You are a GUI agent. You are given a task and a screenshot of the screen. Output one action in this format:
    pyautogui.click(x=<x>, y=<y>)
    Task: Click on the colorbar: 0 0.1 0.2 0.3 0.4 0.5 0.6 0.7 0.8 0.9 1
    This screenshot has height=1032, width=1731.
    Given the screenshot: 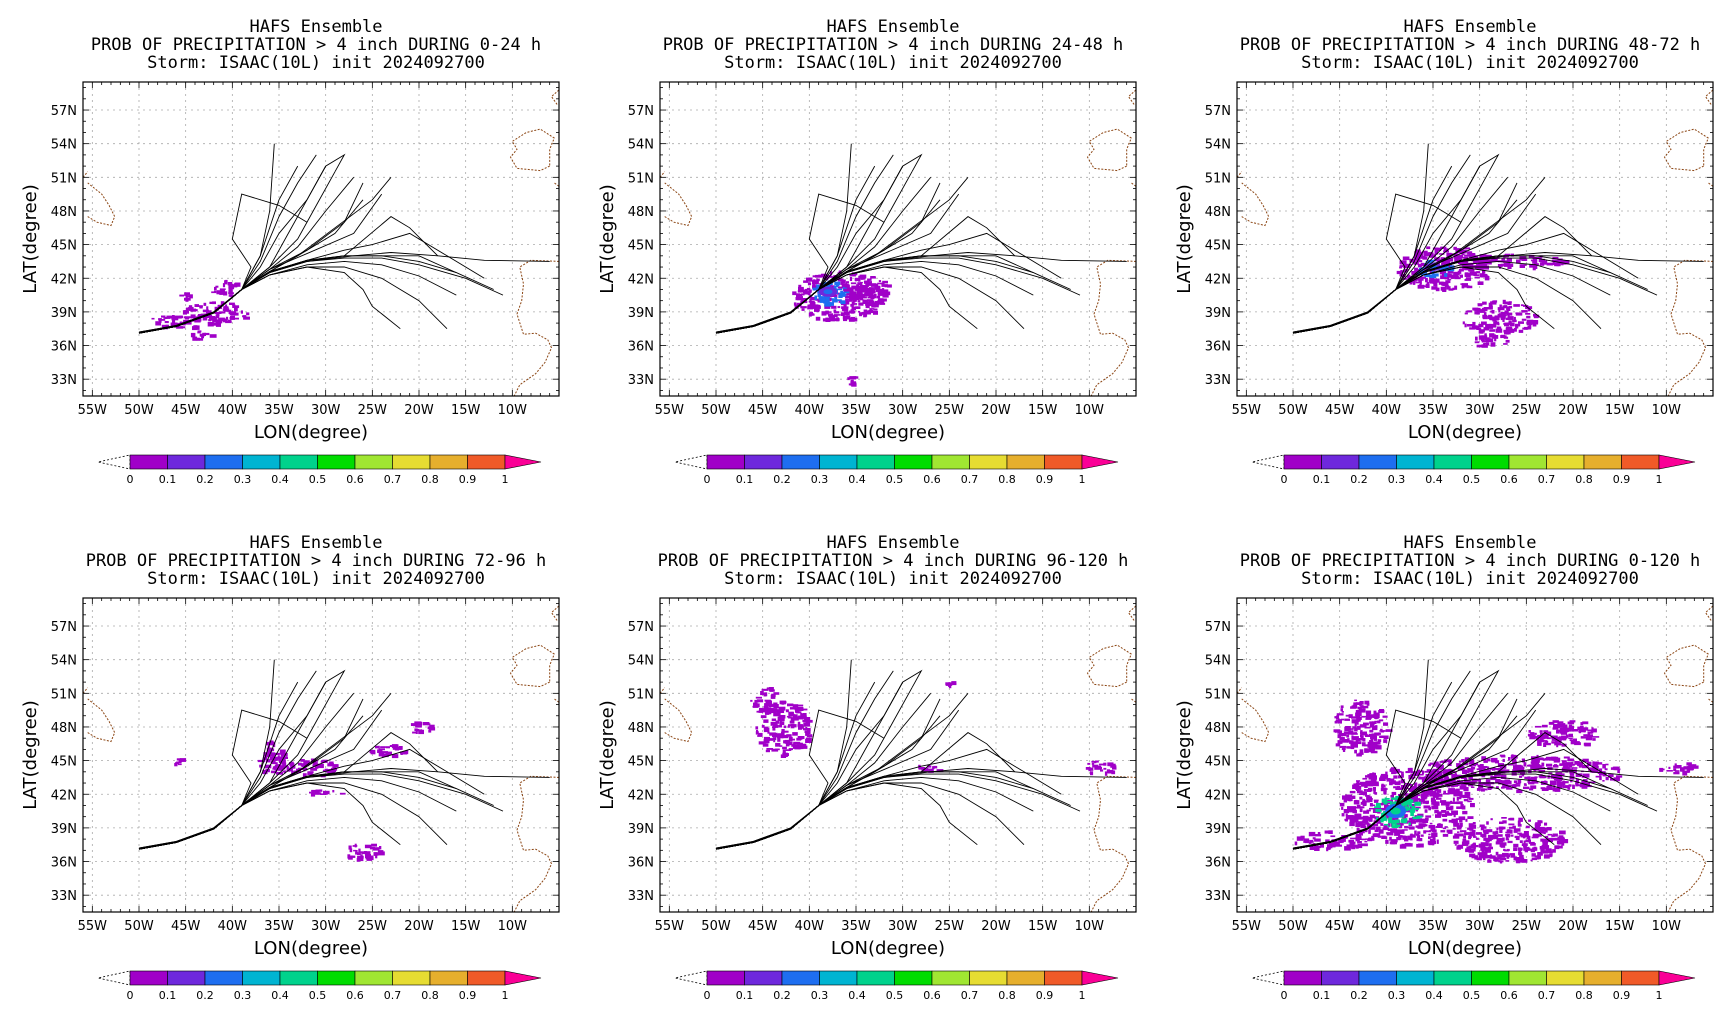 What is the action you would take?
    pyautogui.click(x=896, y=986)
    